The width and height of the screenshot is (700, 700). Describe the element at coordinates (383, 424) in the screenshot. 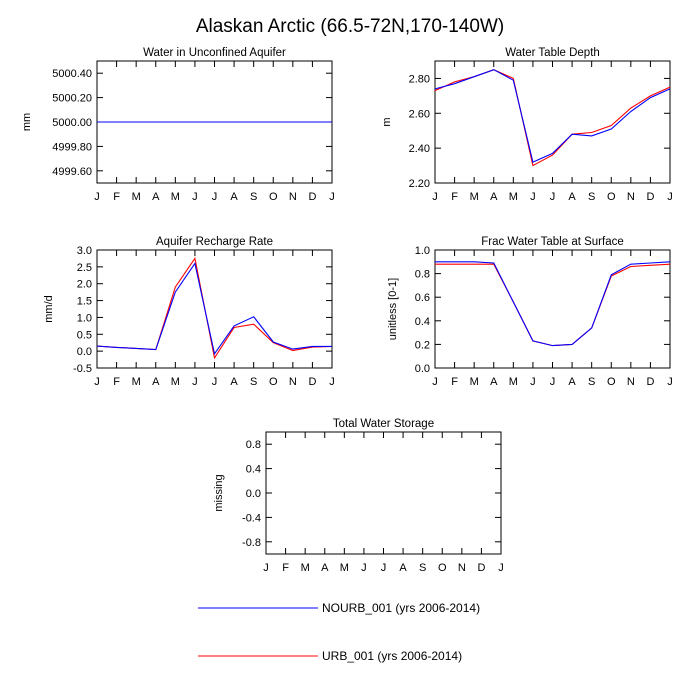

I see `panel-title: Total Water Storage` at that location.